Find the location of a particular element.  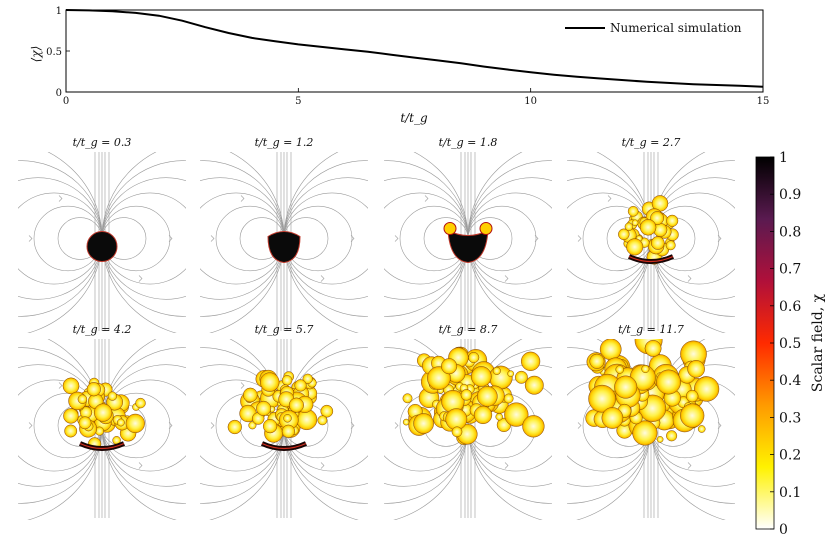

panel-4: t/t_g = 2.7 is located at coordinates (651, 234).